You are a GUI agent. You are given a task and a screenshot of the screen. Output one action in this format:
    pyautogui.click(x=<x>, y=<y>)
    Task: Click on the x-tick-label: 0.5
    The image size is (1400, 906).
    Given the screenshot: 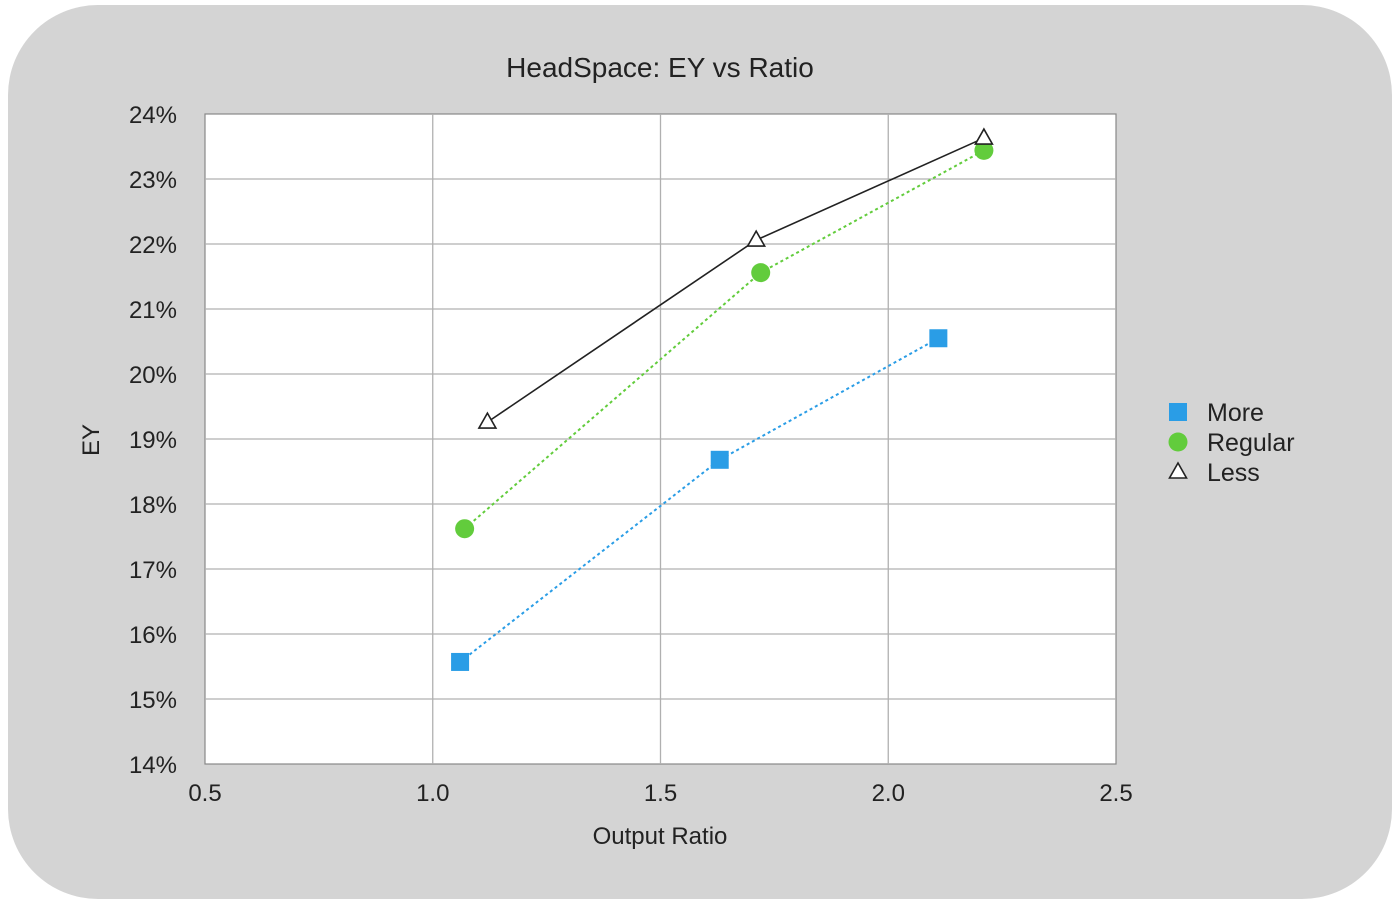 What is the action you would take?
    pyautogui.click(x=204, y=793)
    